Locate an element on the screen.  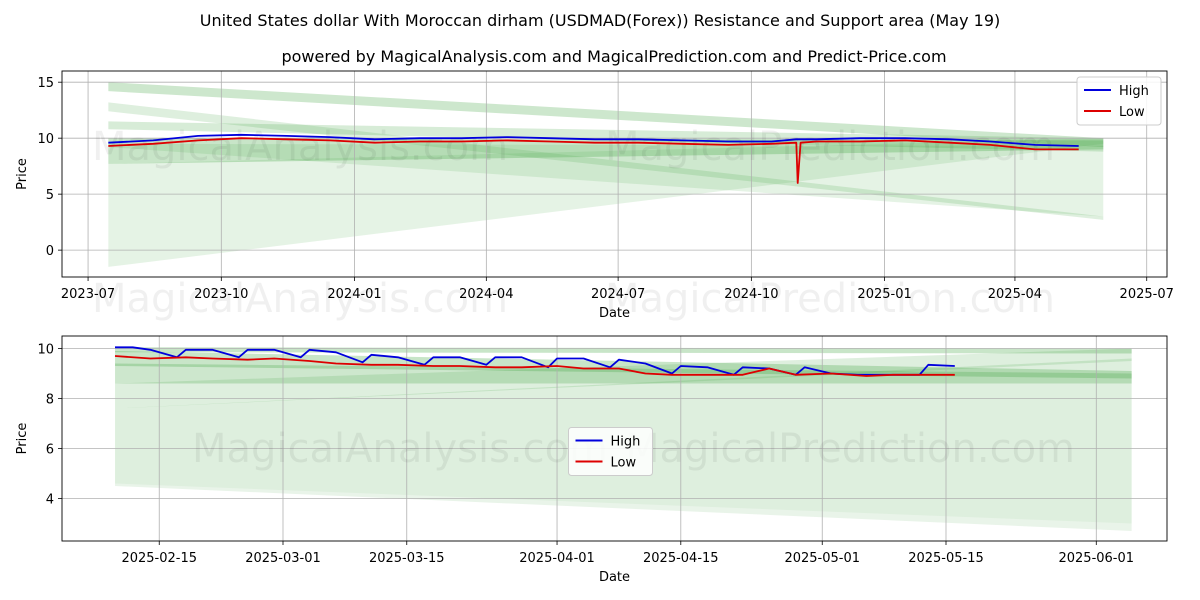
x-tick-label: 2023-07 is located at coordinates (88, 294).